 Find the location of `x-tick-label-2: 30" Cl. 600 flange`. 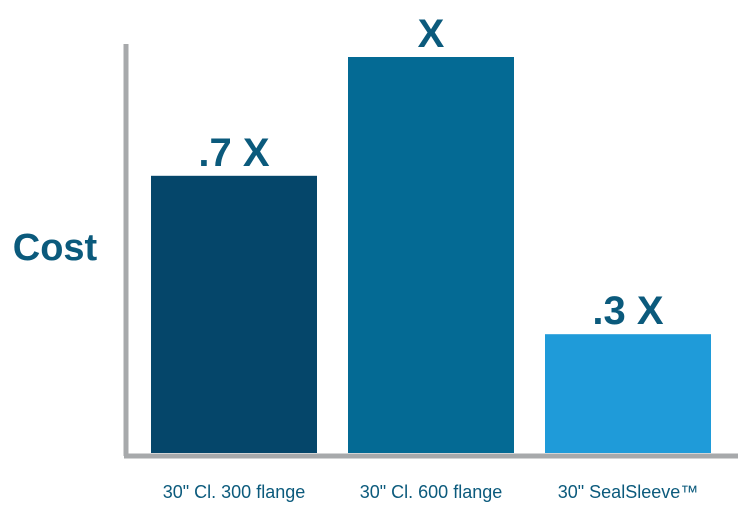

x-tick-label-2: 30" Cl. 600 flange is located at coordinates (431, 492).